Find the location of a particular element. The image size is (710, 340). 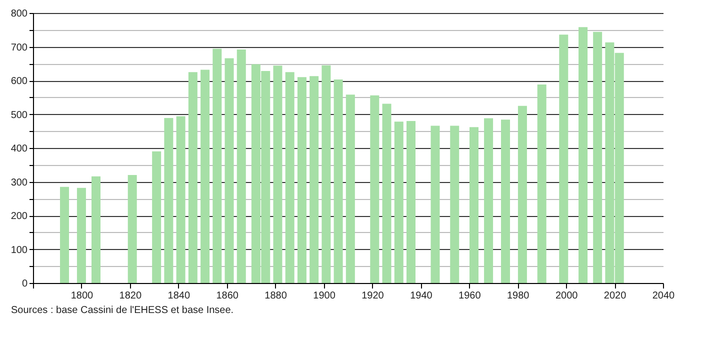

y-tick-label: 100 is located at coordinates (19, 250).